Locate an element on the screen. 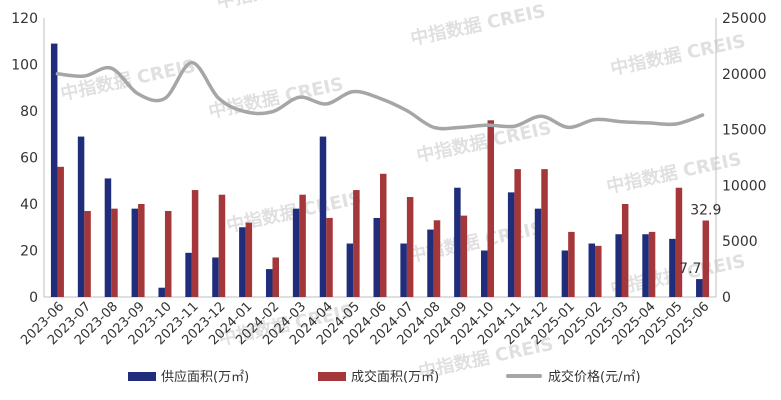 The height and width of the screenshot is (400, 781). legend: 供应面积(万㎡) 成交面积(万㎡) 成交价格(元/㎡) is located at coordinates (384, 377).